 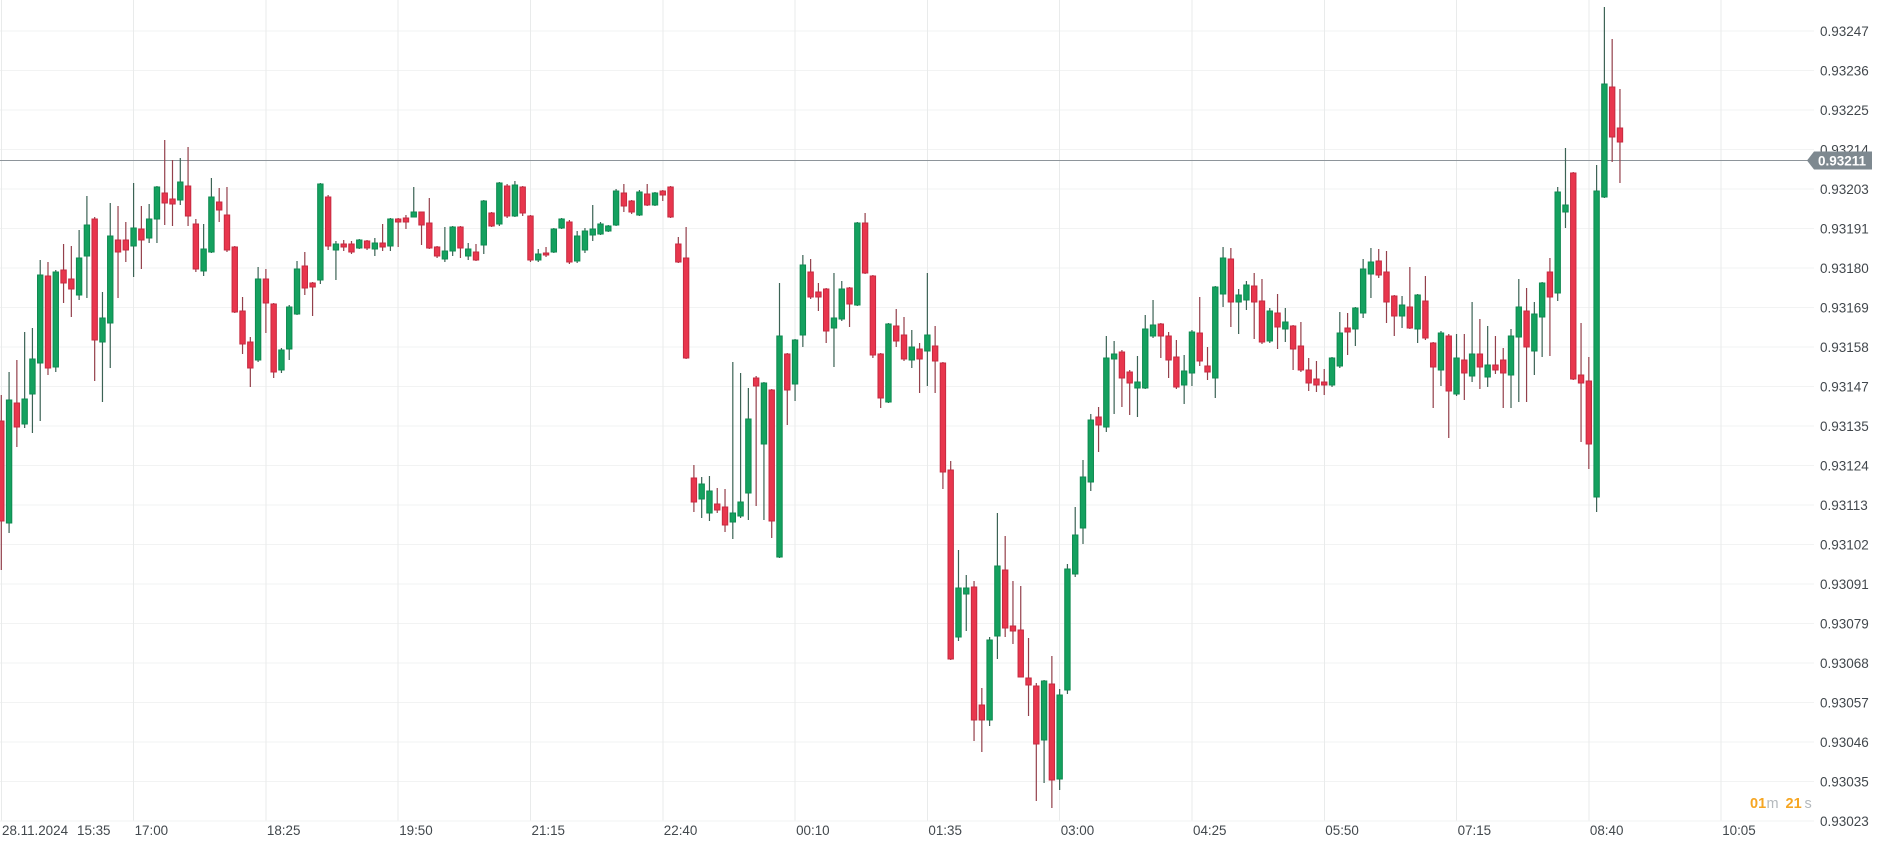 I want to click on svg-text: 28.11.2024, so click(x=35, y=830).